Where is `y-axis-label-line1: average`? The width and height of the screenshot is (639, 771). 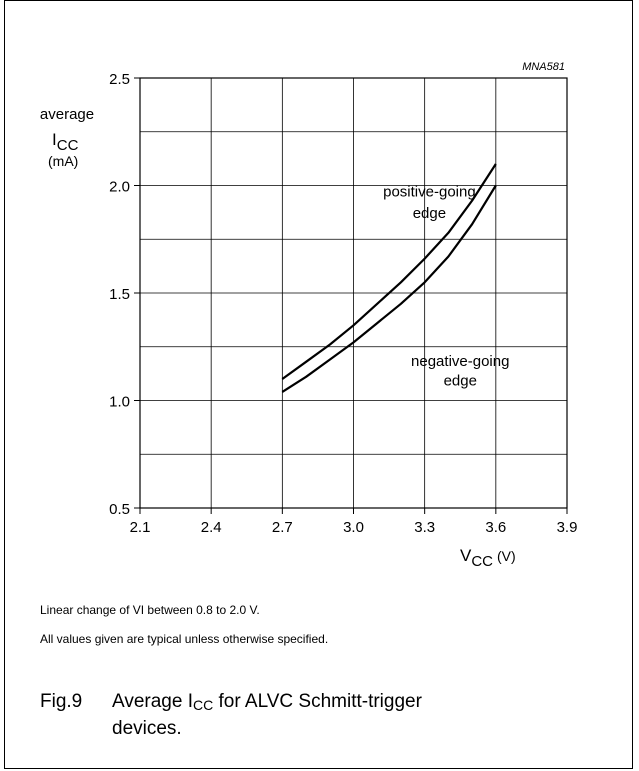
y-axis-label-line1: average is located at coordinates (67, 114).